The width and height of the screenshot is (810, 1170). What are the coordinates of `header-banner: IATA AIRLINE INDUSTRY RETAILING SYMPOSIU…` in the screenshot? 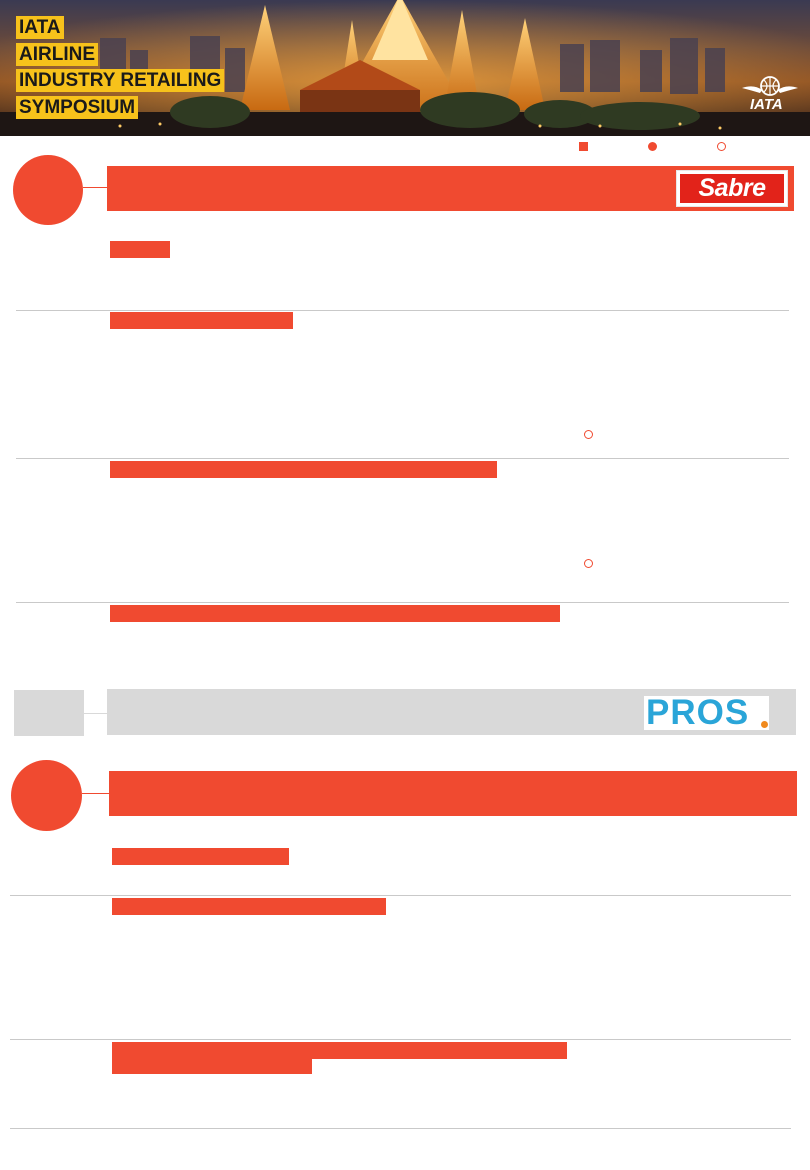 It's located at (405, 68).